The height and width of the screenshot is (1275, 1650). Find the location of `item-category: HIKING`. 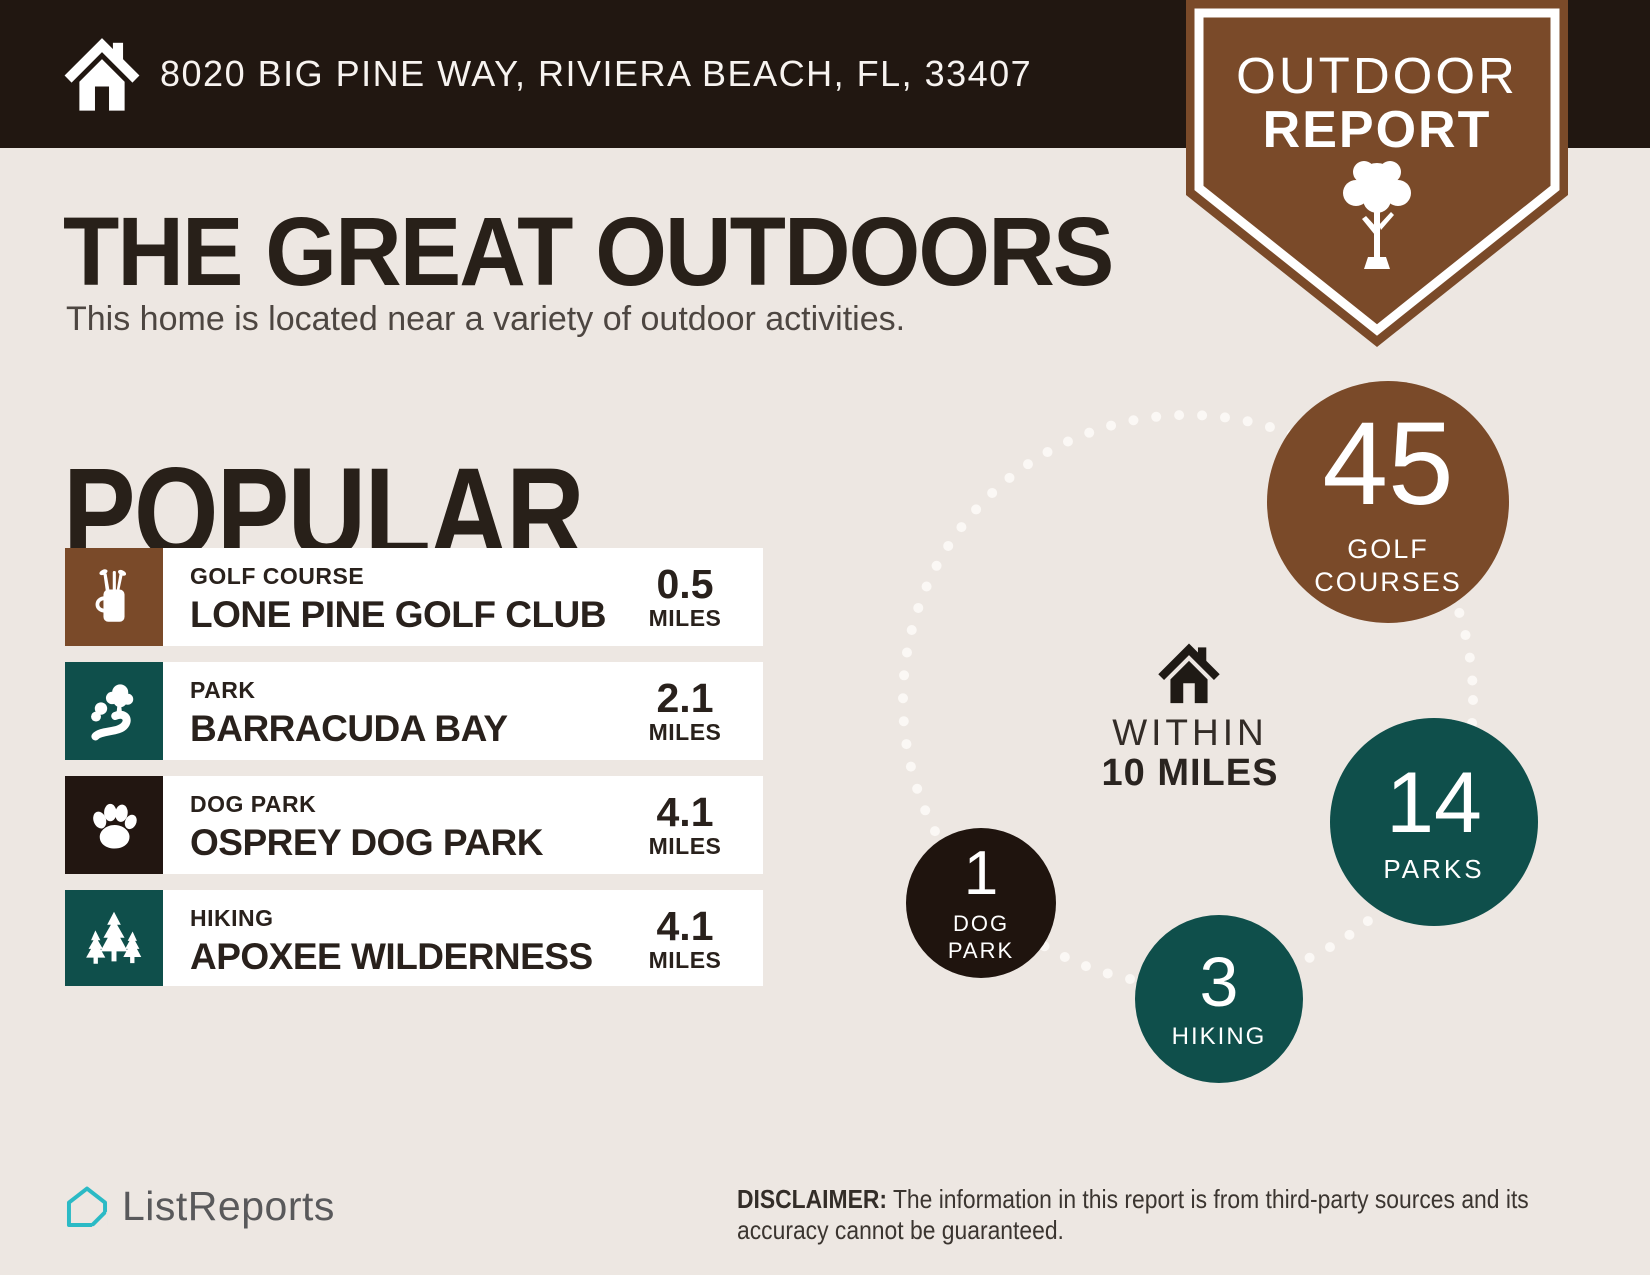

item-category: HIKING is located at coordinates (232, 918).